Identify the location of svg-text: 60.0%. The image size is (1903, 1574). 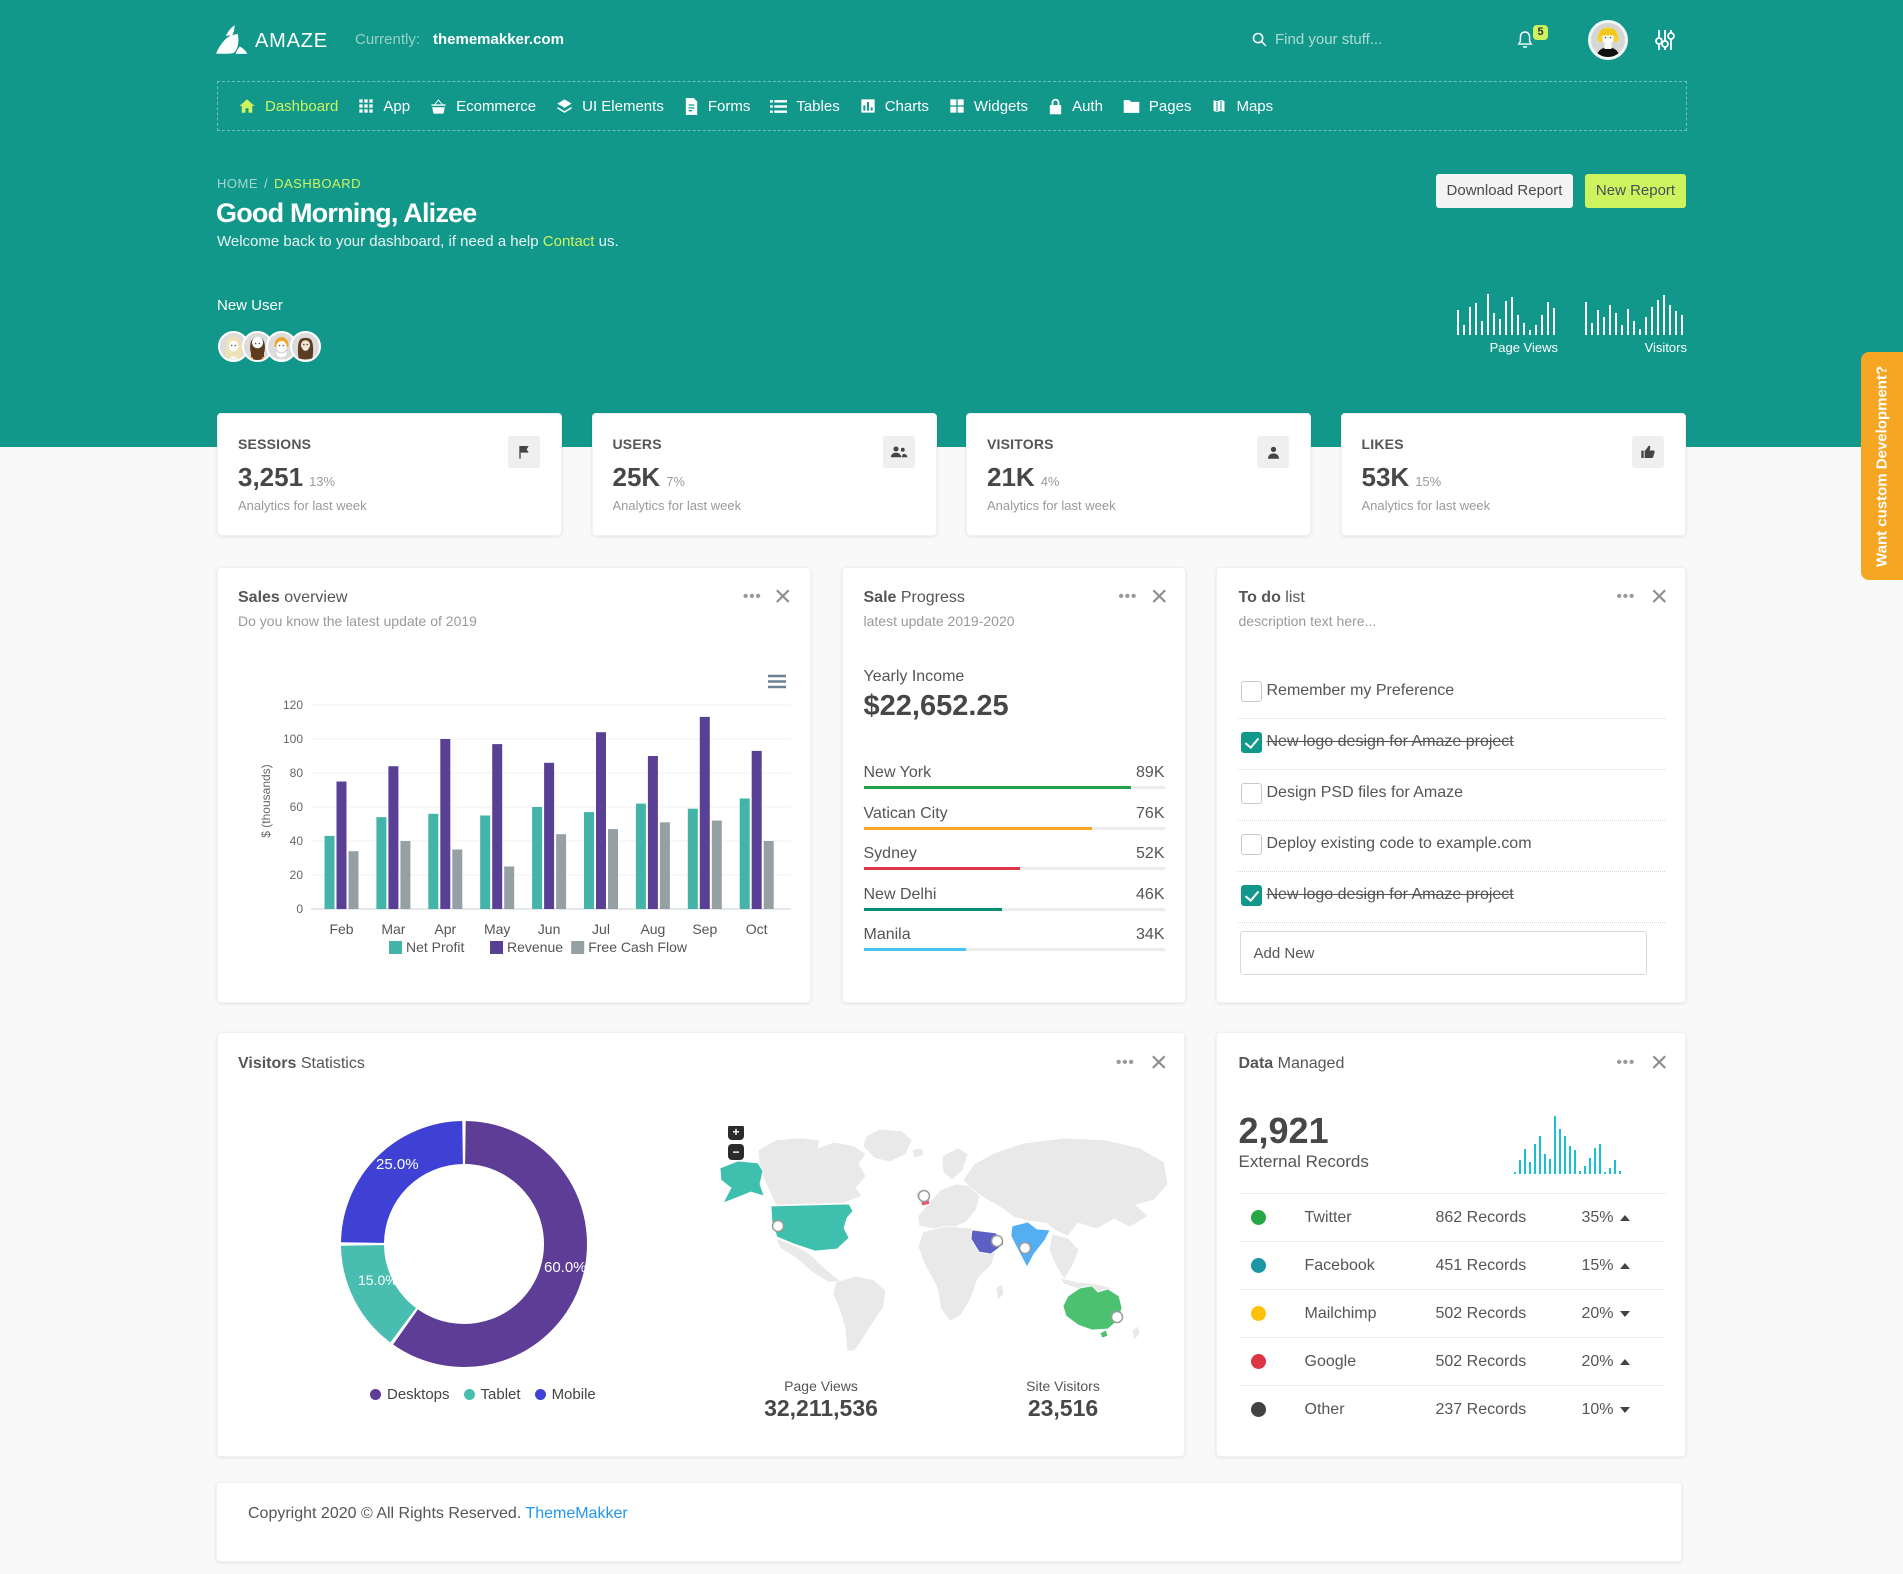
(565, 1267).